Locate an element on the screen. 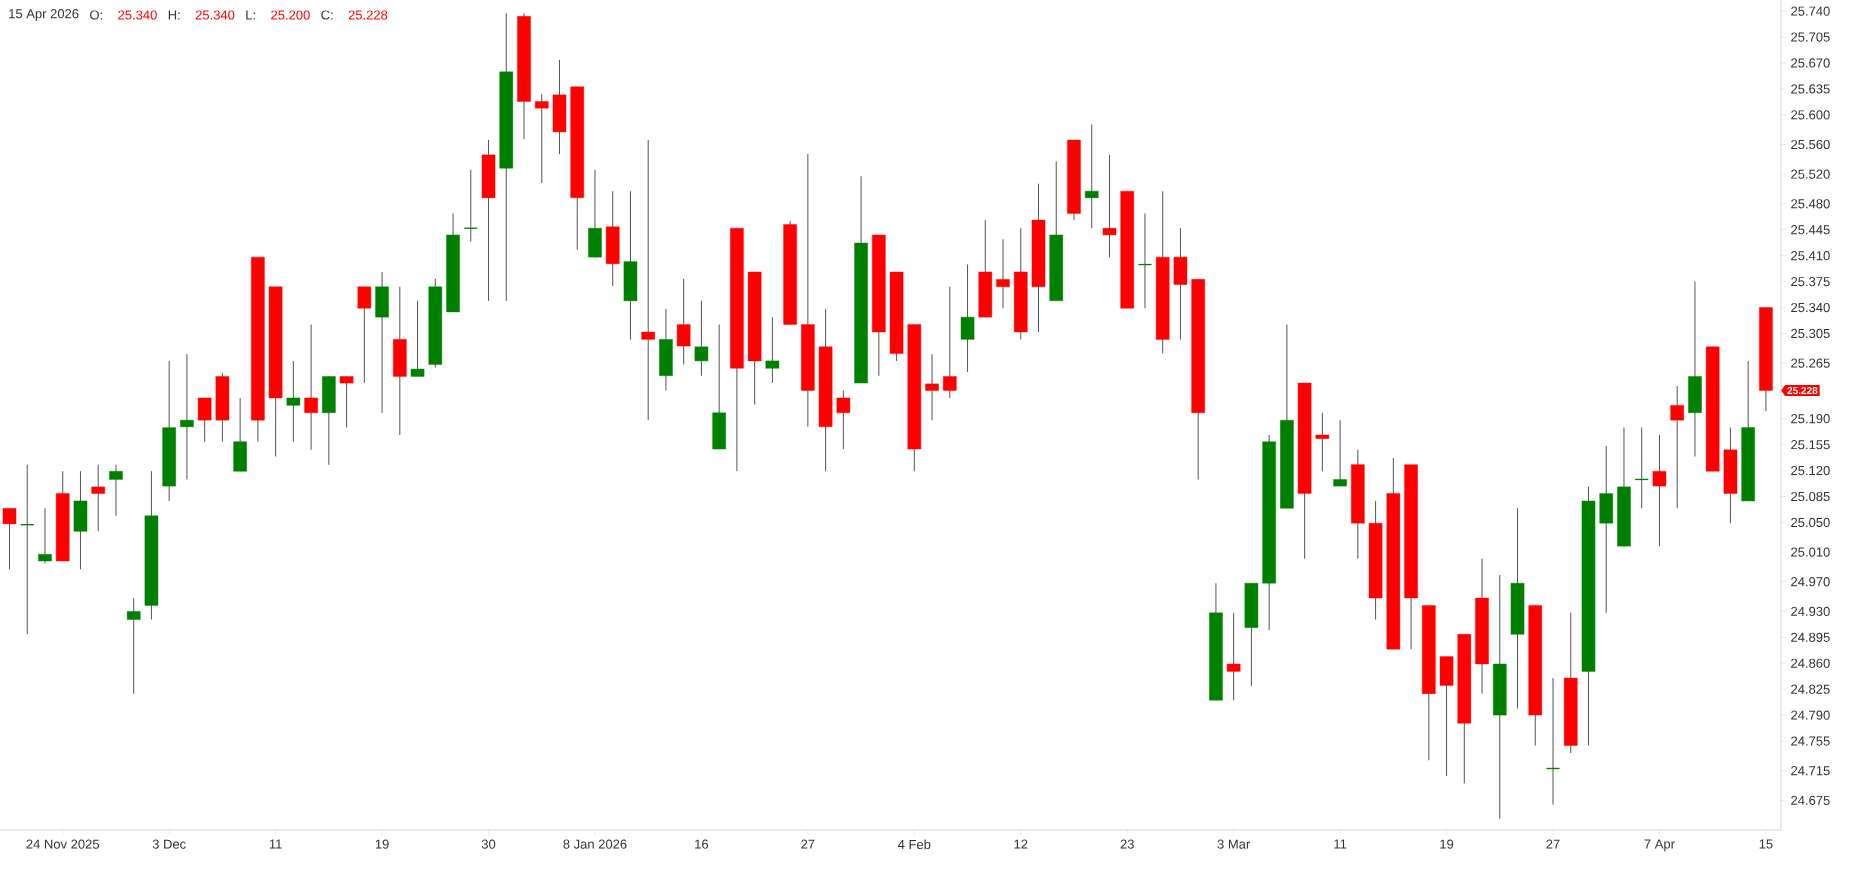  x-tick-label: 23 is located at coordinates (1127, 844).